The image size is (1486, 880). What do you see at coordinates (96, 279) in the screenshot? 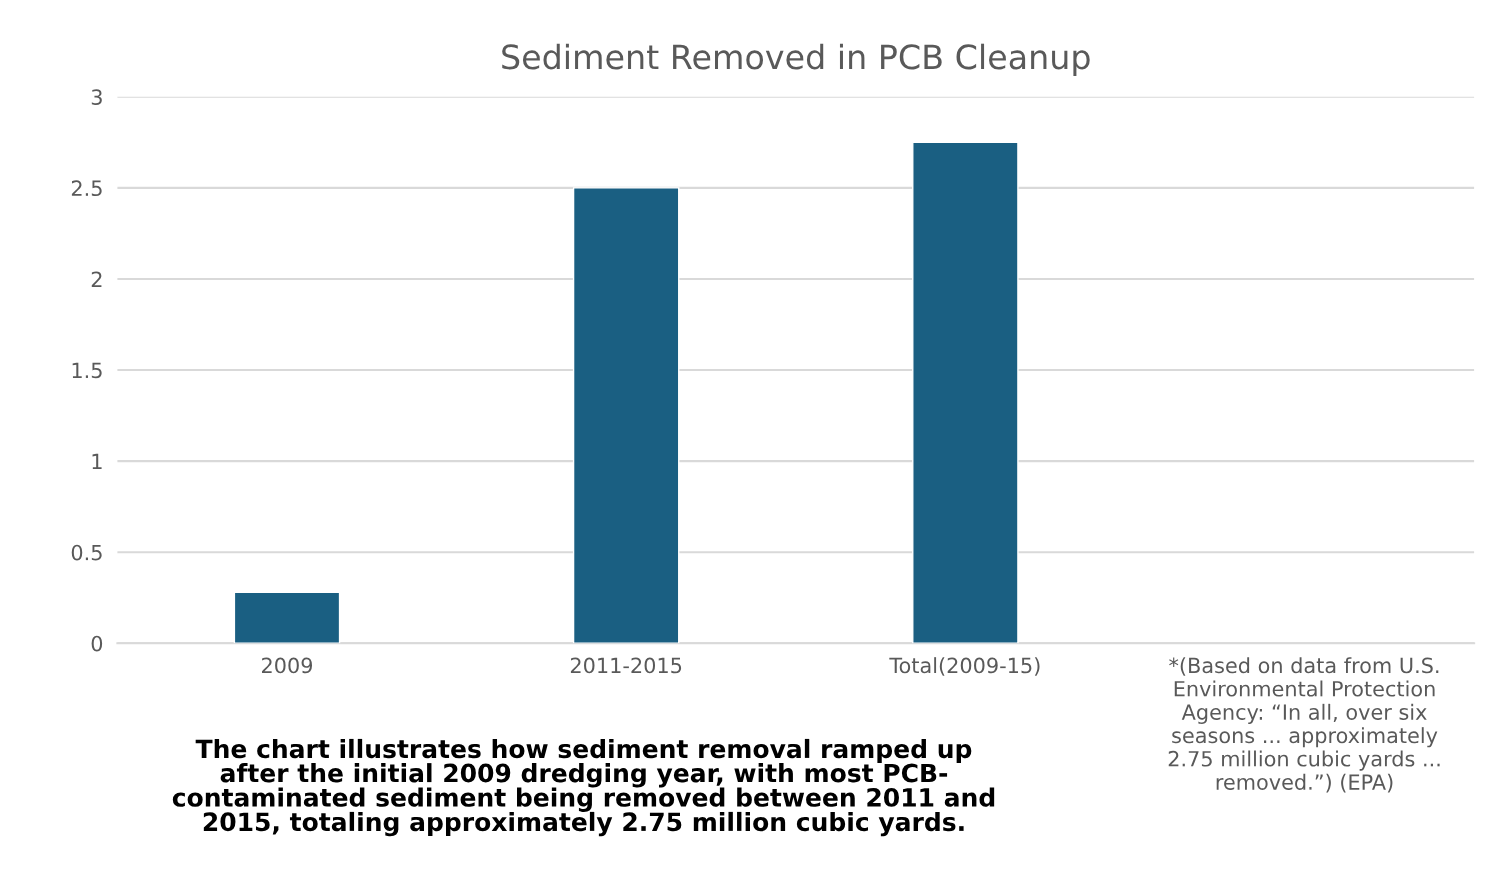
I see `y-tick-label: 2` at bounding box center [96, 279].